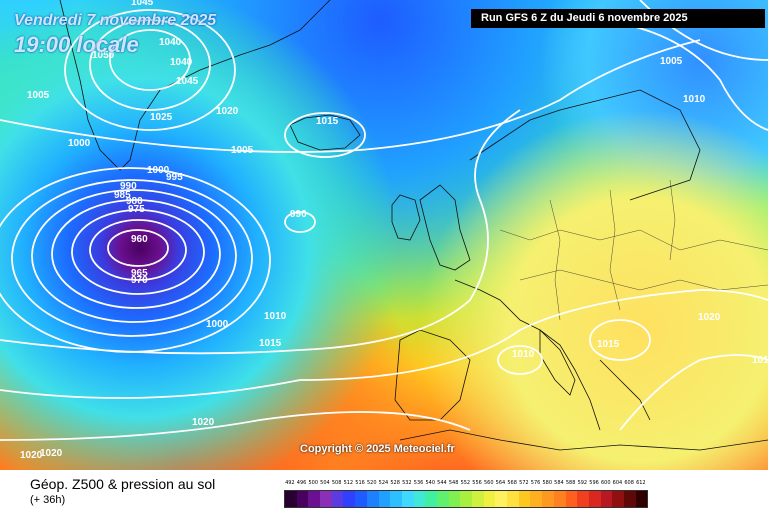 The width and height of the screenshot is (768, 512). I want to click on scale-label: 508, so click(336, 483).